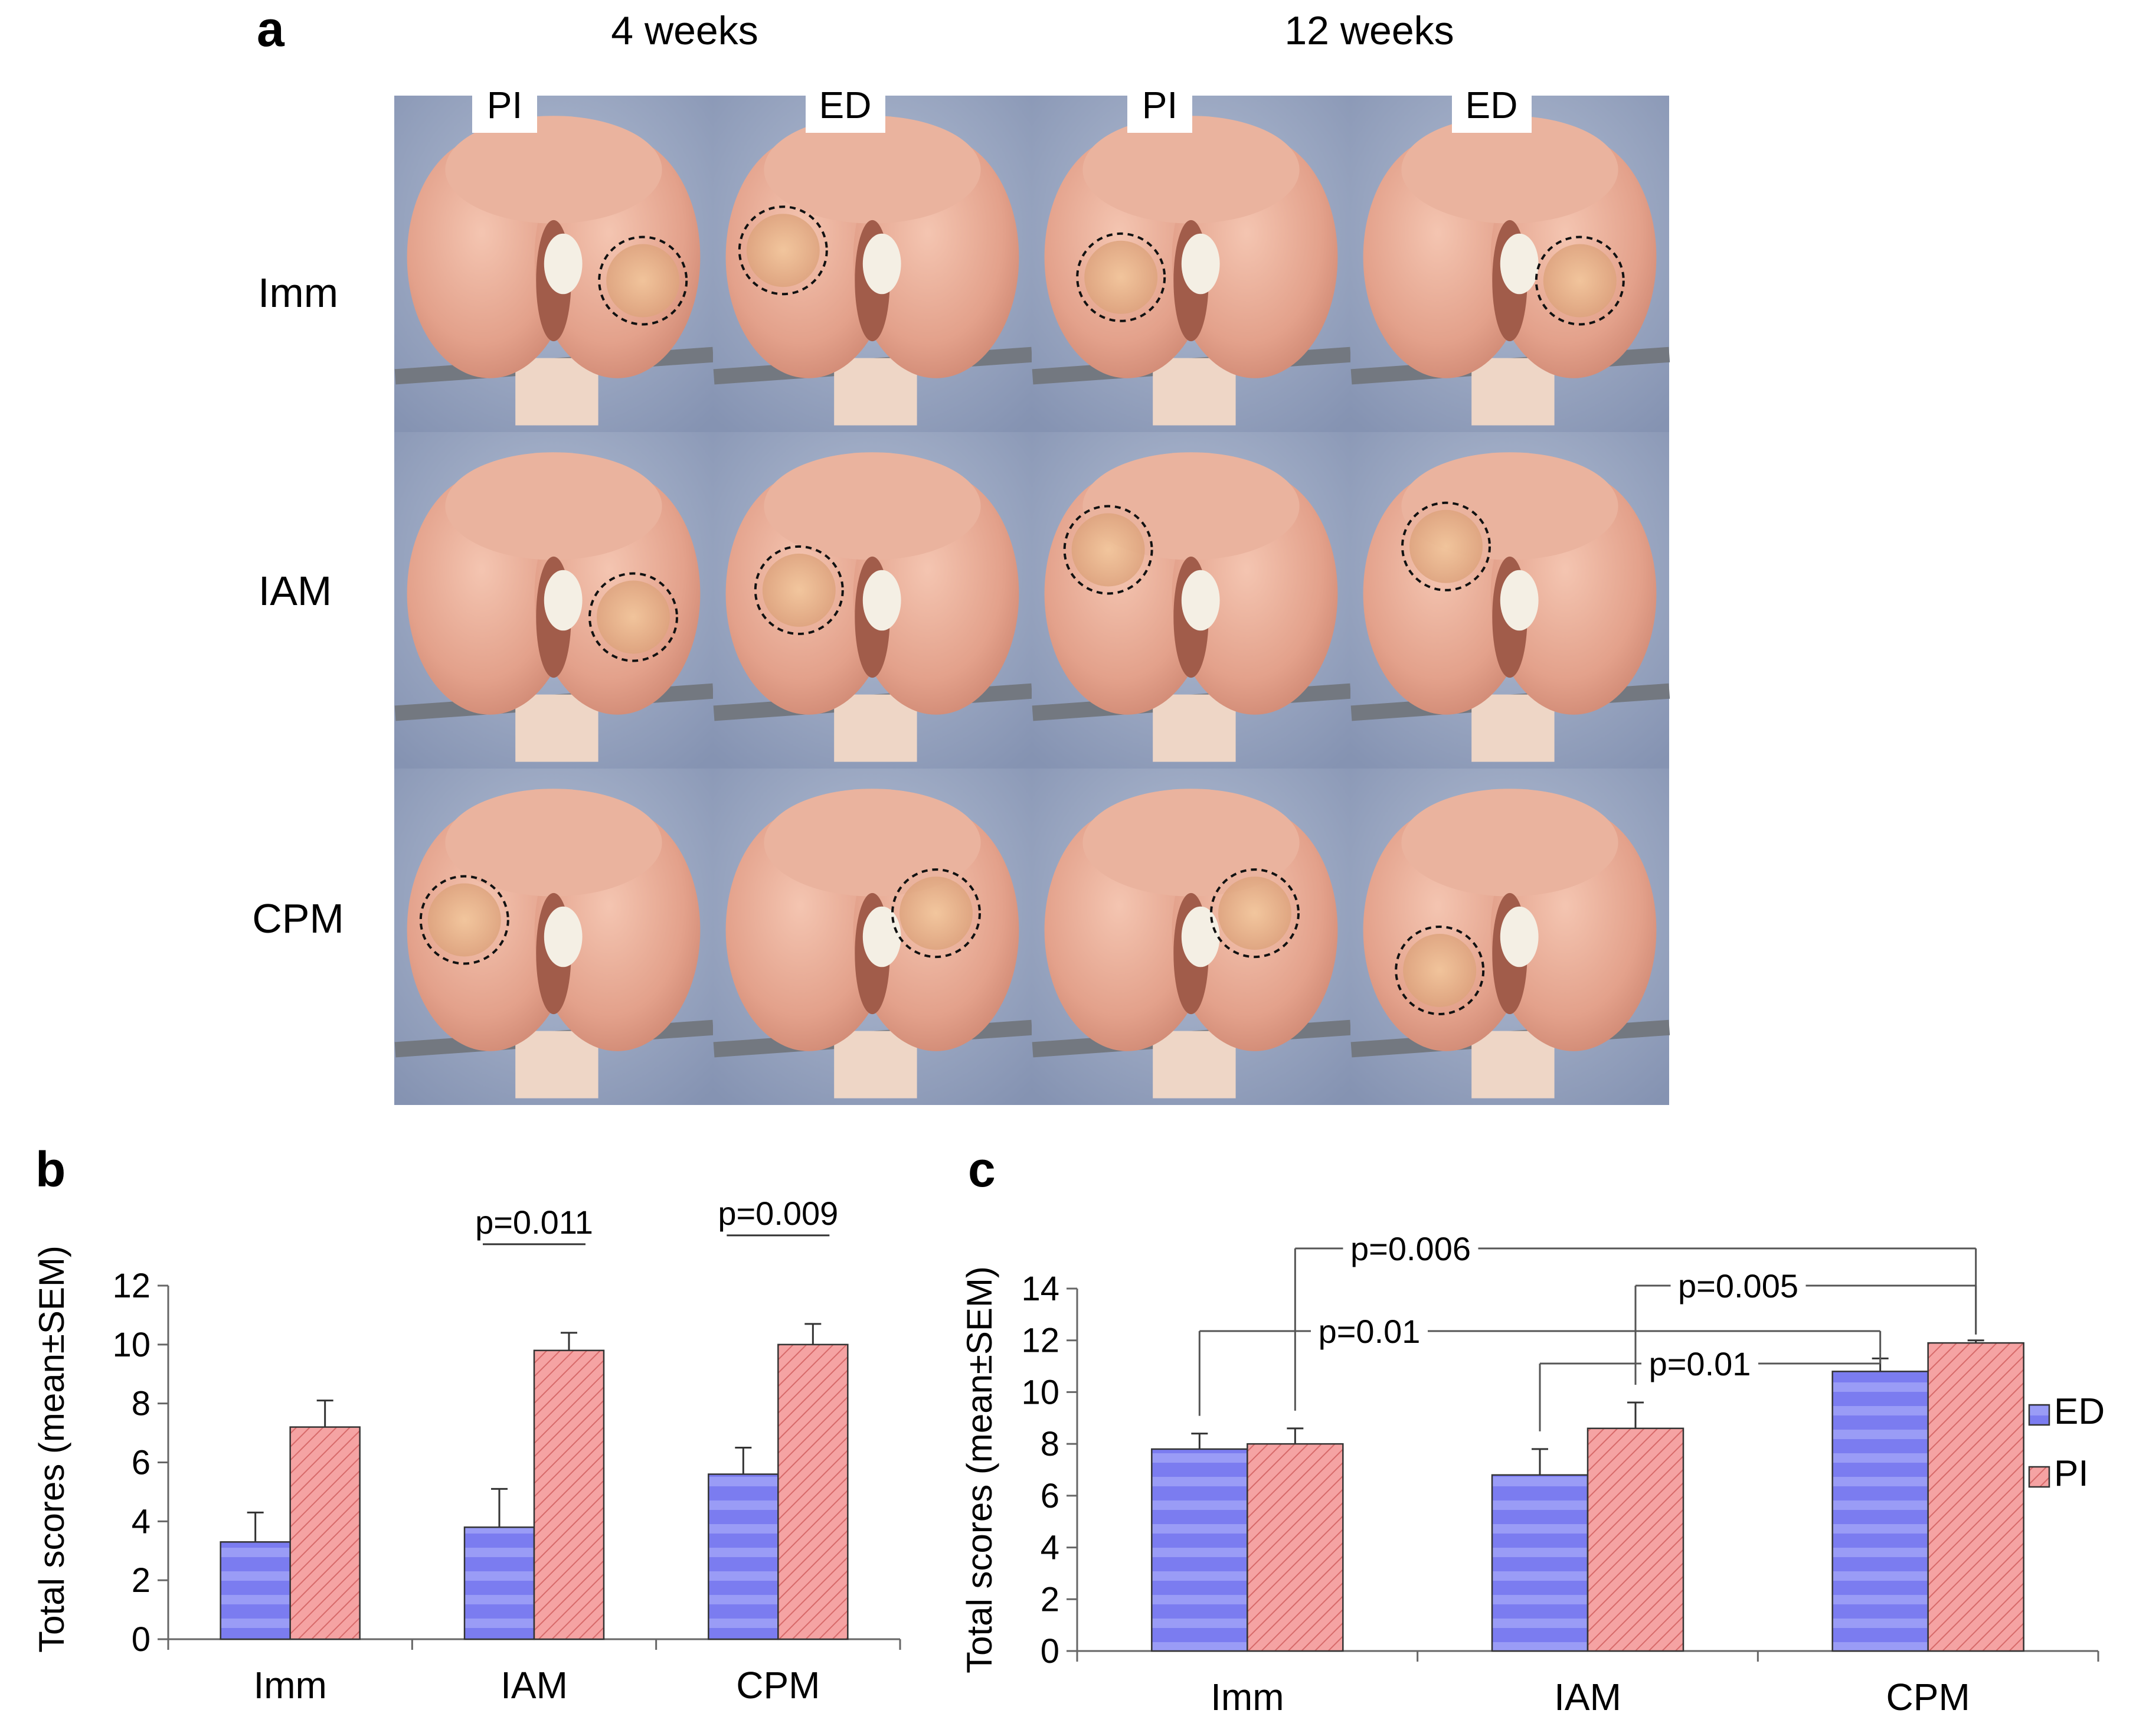 This screenshot has height=1736, width=2136. Describe the element at coordinates (1540, 1563) in the screenshot. I see `bar-ed-iam` at that location.